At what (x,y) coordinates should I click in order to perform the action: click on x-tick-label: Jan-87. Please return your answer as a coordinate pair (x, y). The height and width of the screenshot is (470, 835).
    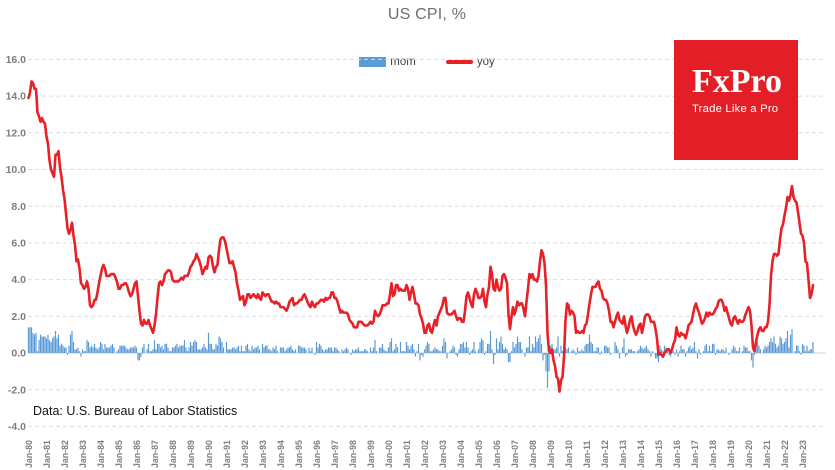
    Looking at the image, I should click on (155, 454).